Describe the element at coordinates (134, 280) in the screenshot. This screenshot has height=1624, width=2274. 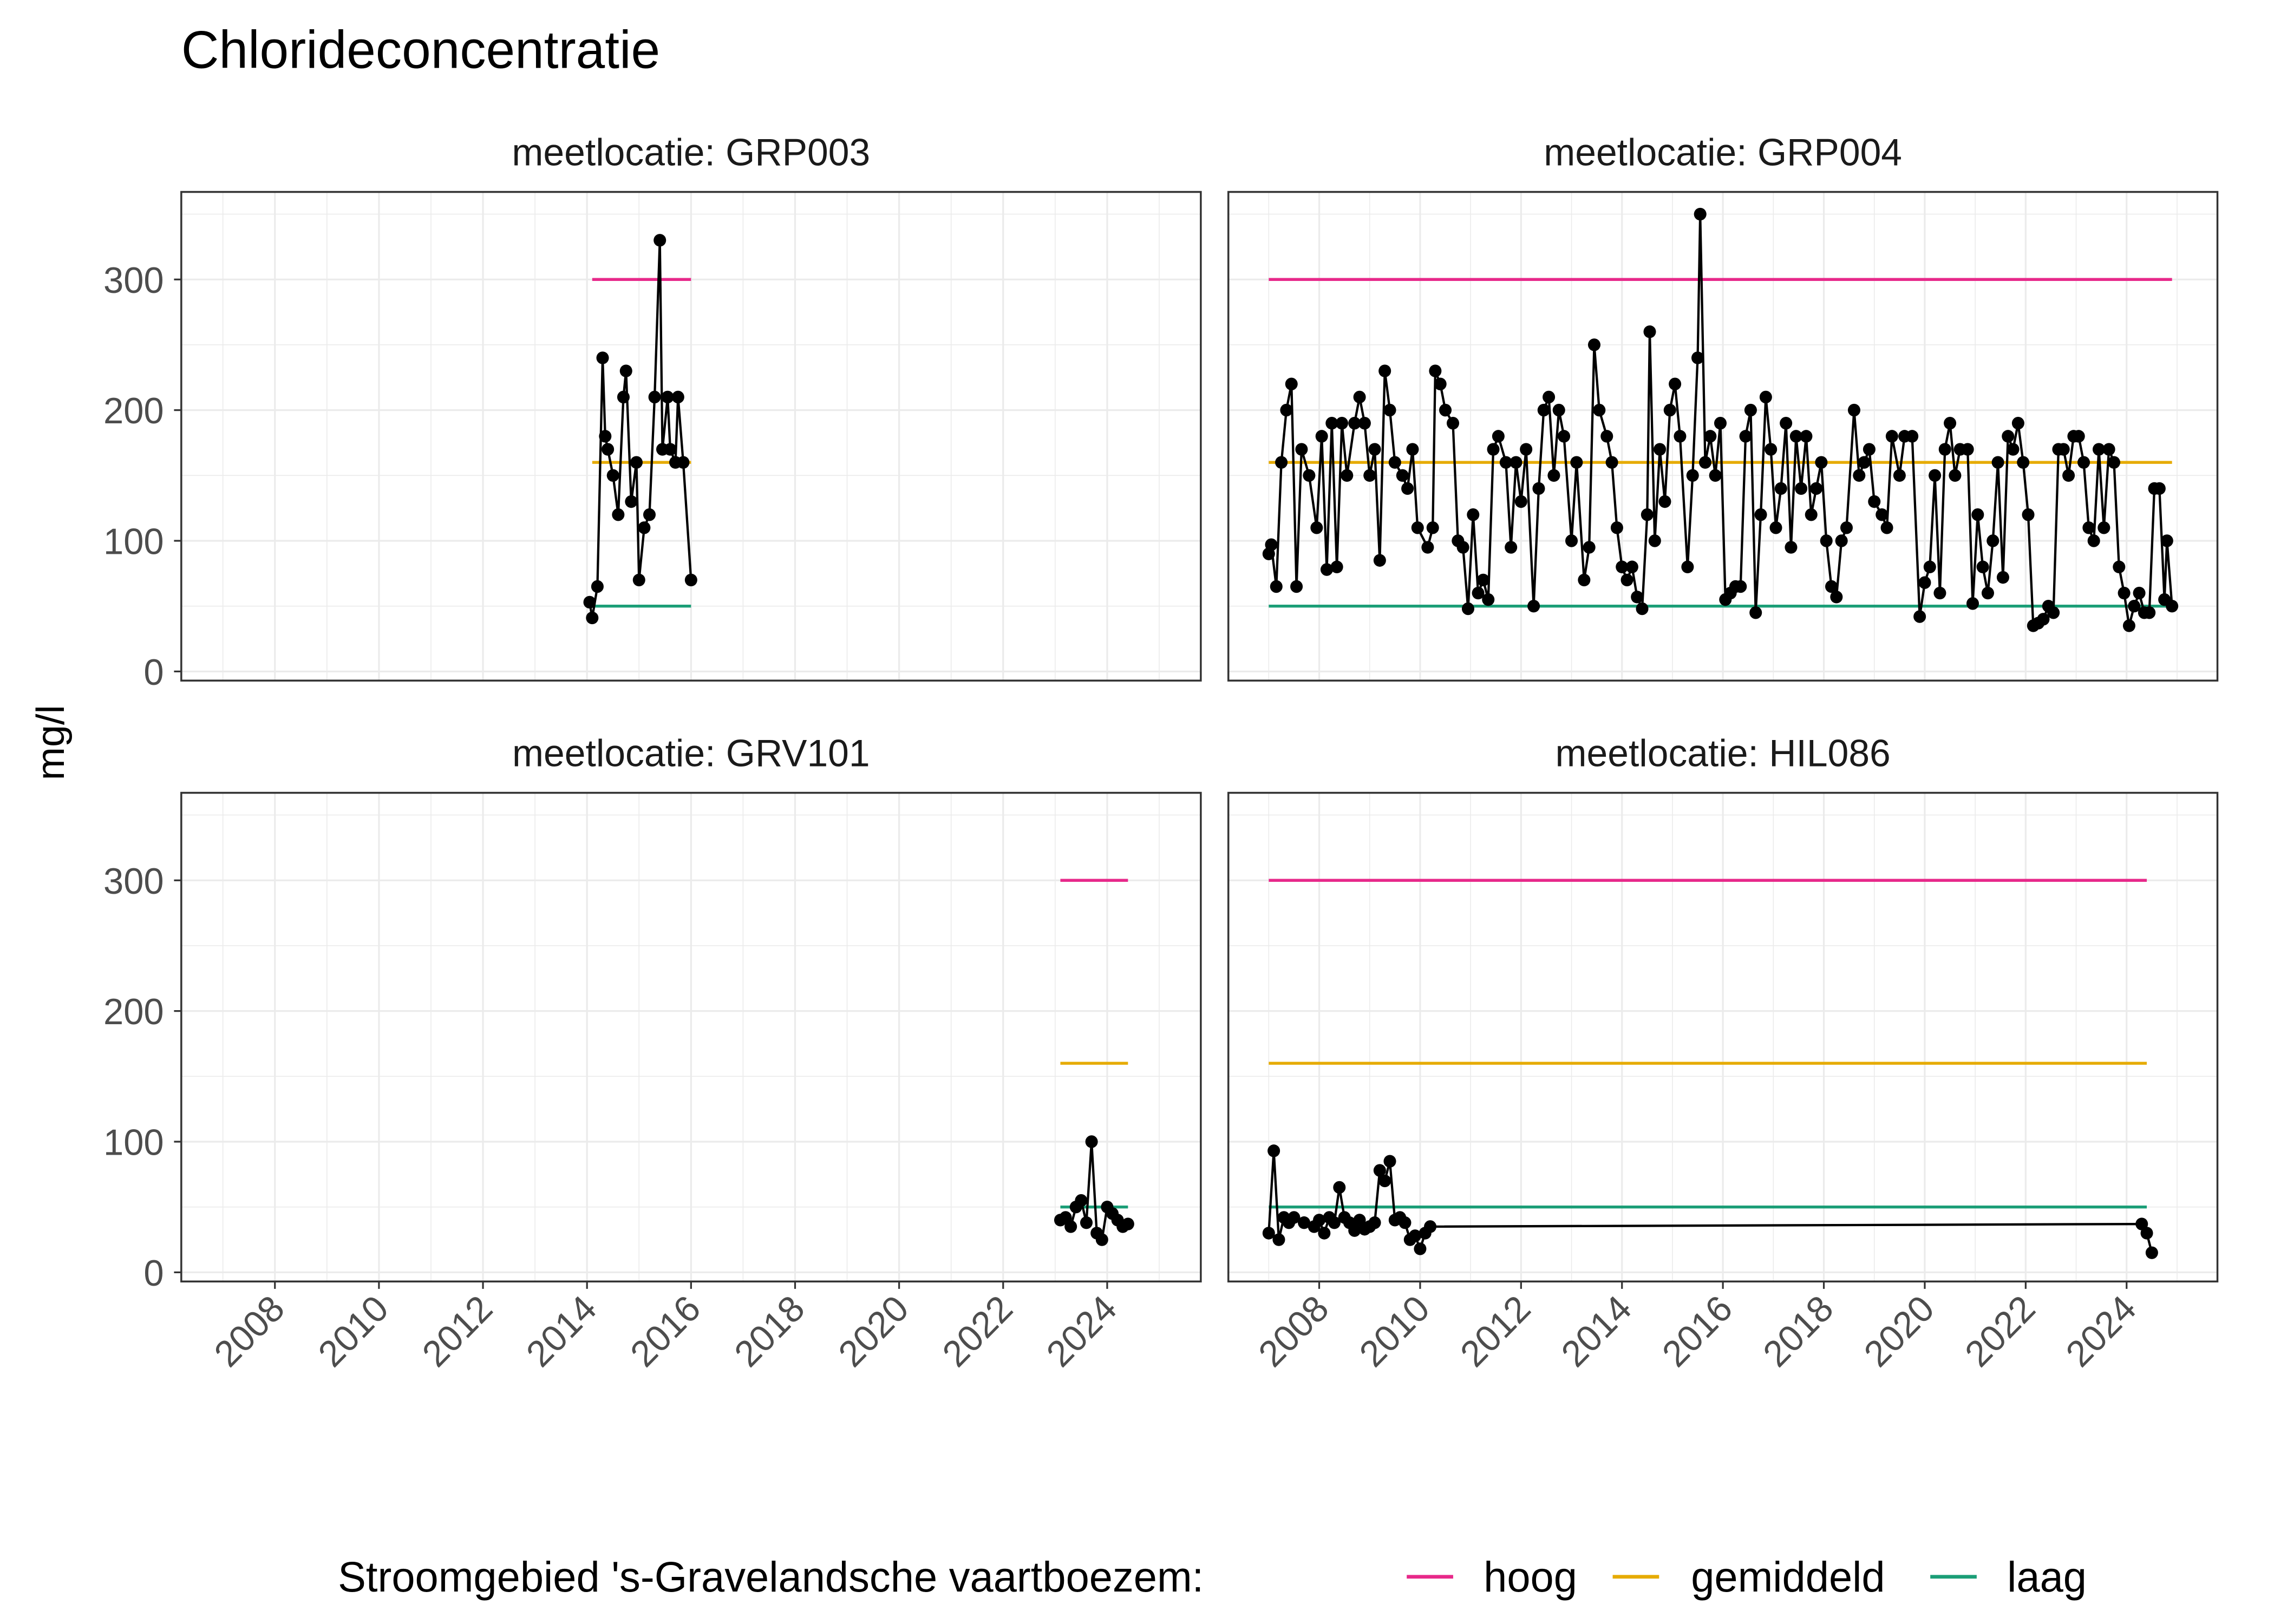
I see `y-tick-label: 300` at that location.